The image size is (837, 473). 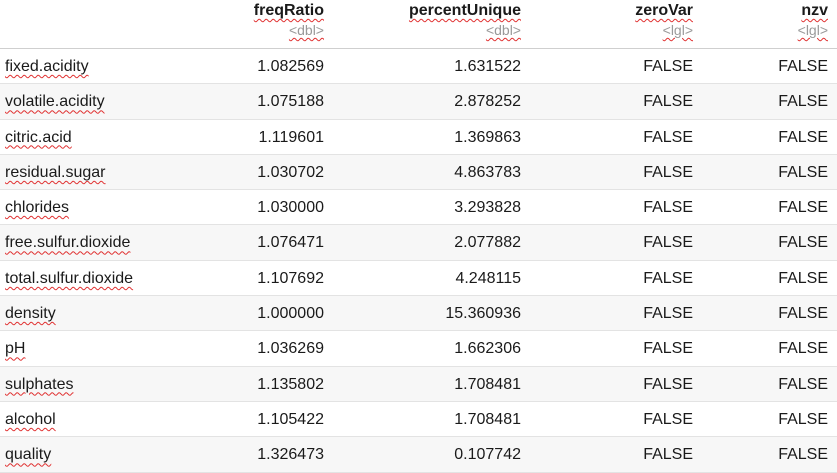 I want to click on column-header-freqratio: freqRatio <dbl>, so click(x=289, y=19).